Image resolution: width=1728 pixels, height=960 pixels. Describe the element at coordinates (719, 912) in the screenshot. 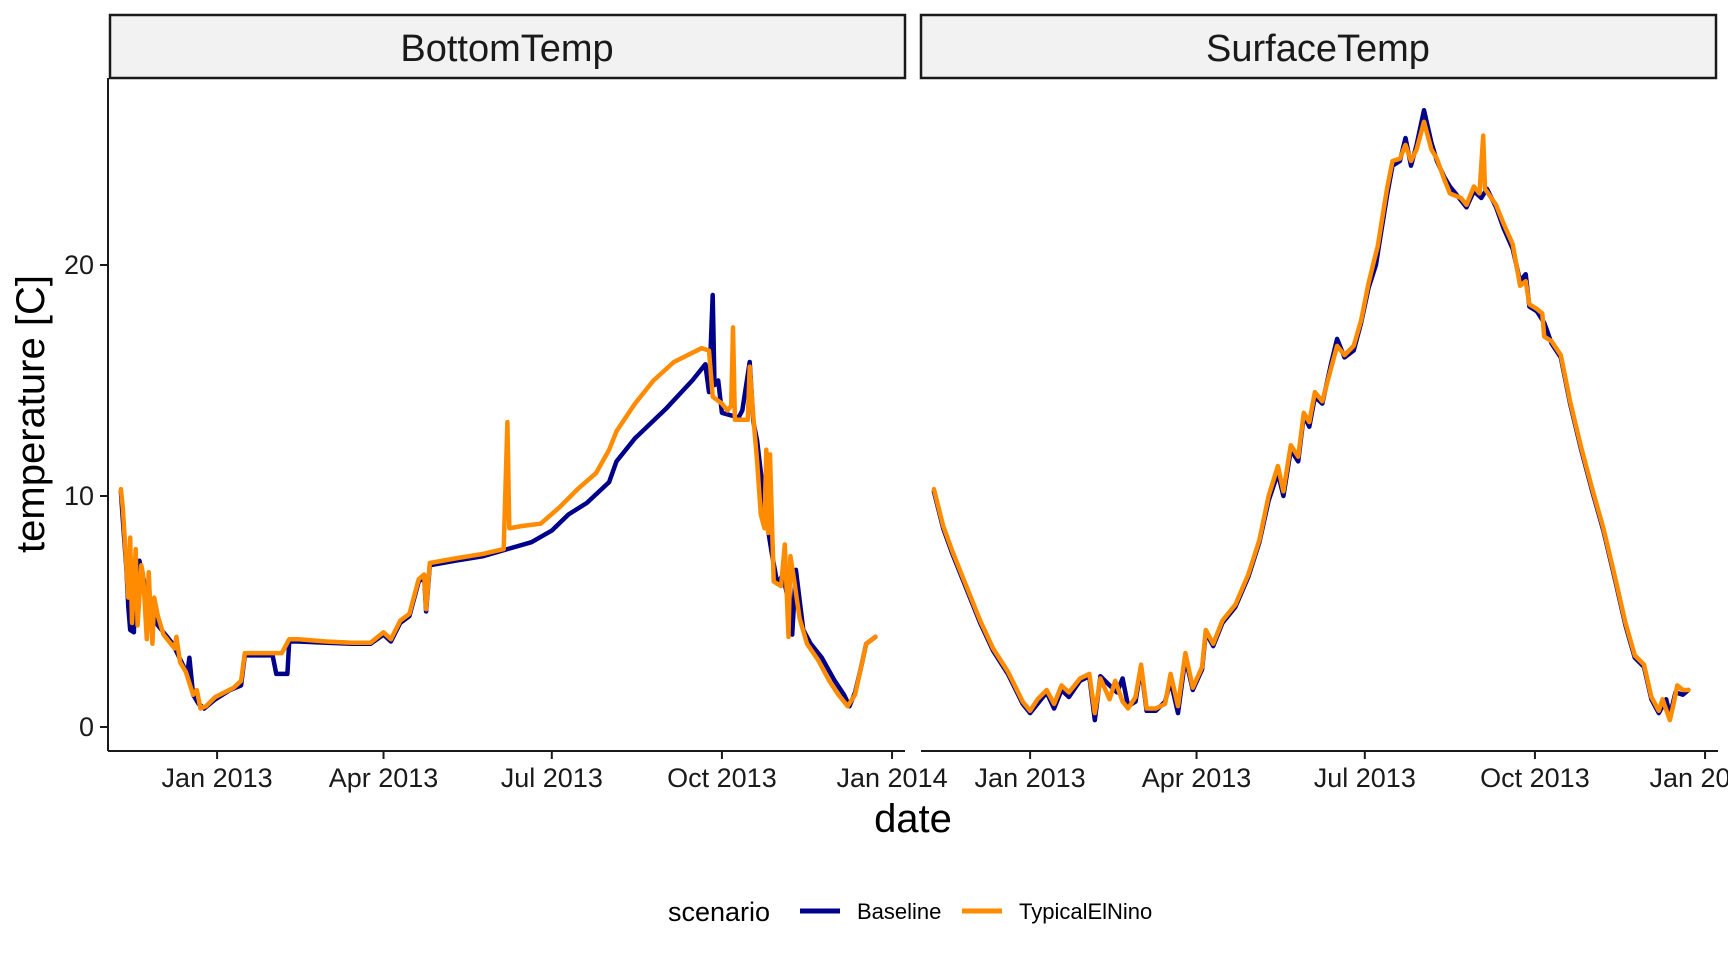

I see `legend-title: scenario` at that location.